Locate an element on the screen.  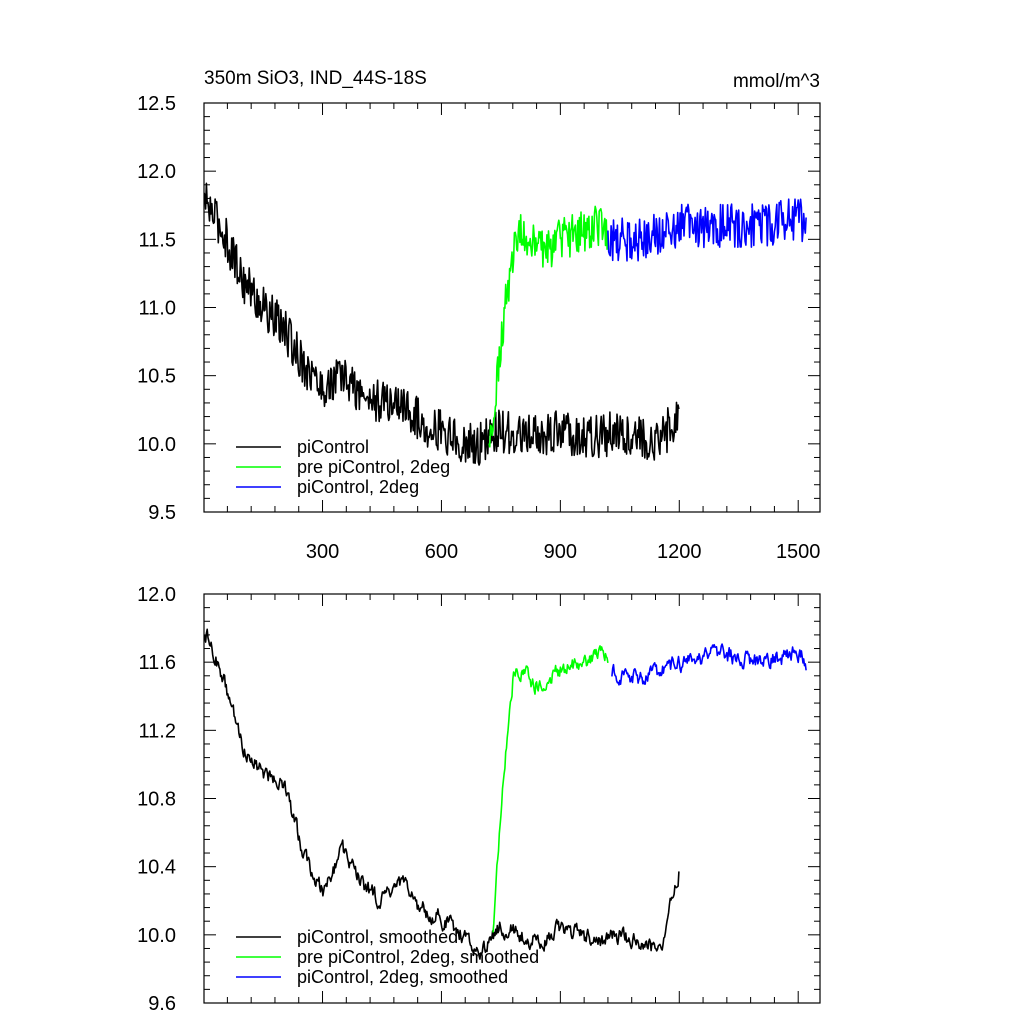
x-tick-label: 1500 is located at coordinates (798, 552).